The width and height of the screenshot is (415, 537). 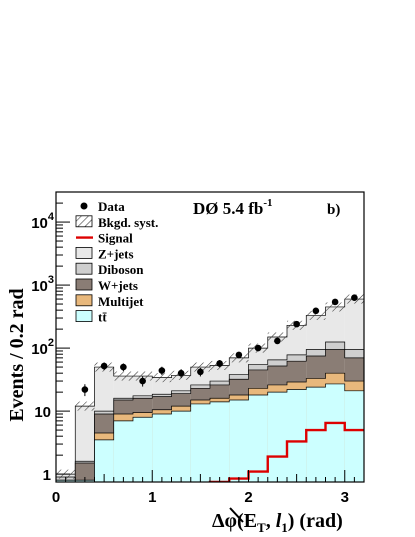 I want to click on legend-item-6-label: Multijet, so click(x=121, y=301).